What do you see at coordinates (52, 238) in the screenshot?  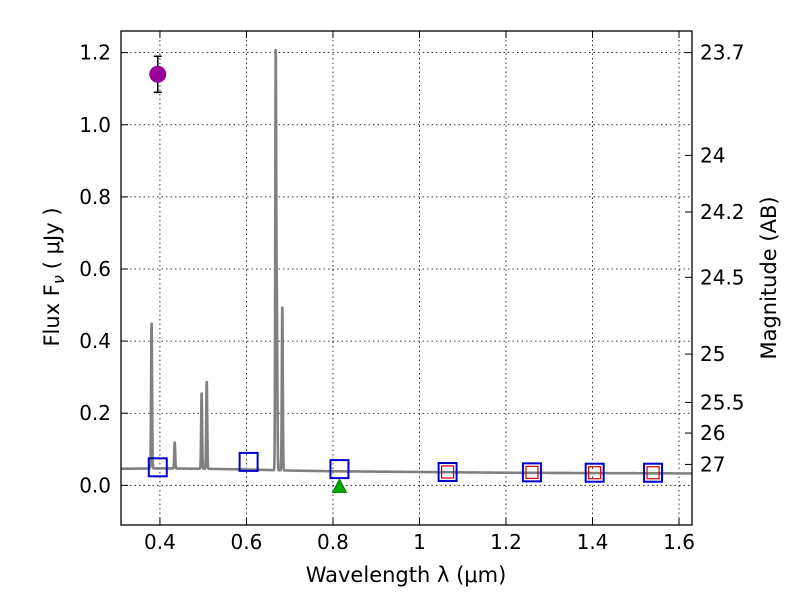 I see `y-axis-title-units: ( μJy )` at bounding box center [52, 238].